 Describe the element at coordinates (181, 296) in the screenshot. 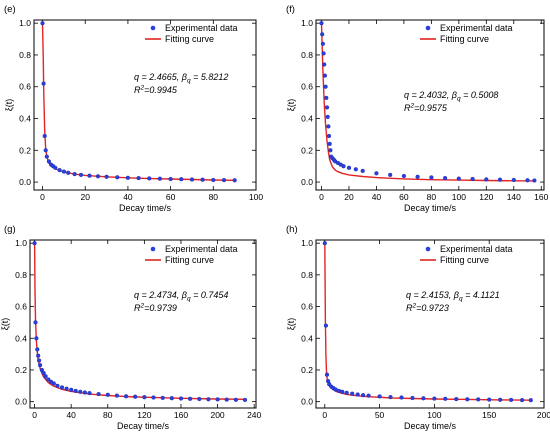

I see `fit-parameters: q = 2.4734, βq = 0.7454` at that location.